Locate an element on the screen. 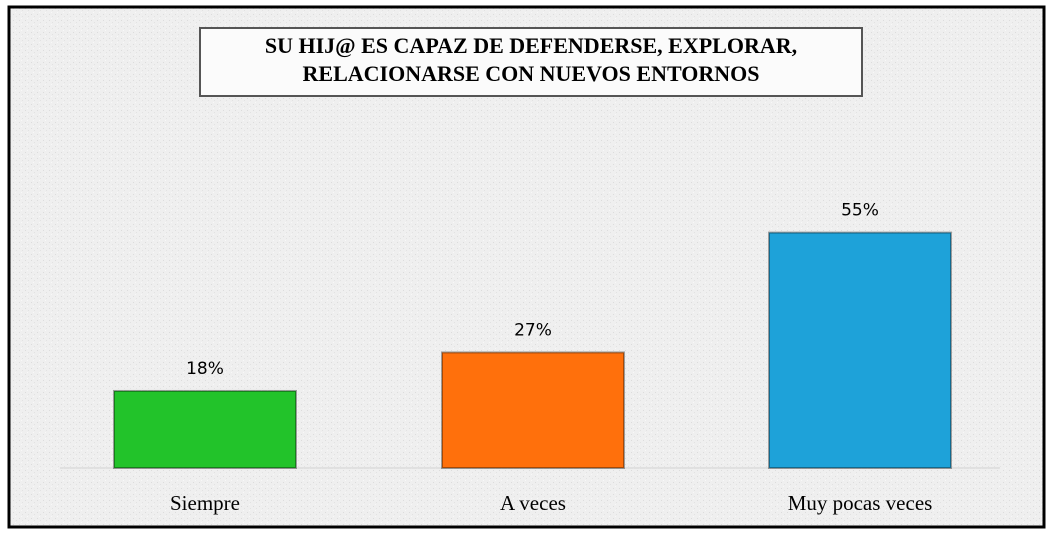  value-label: 27% is located at coordinates (533, 330).